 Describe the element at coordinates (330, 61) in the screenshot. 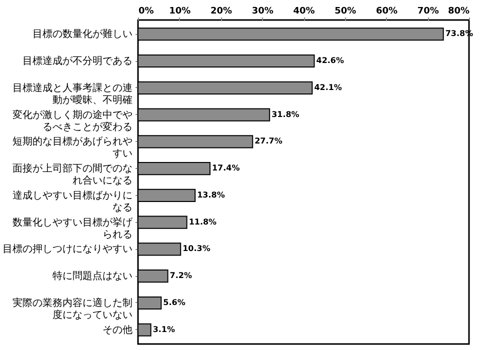

I see `data-label: 42.6%` at that location.